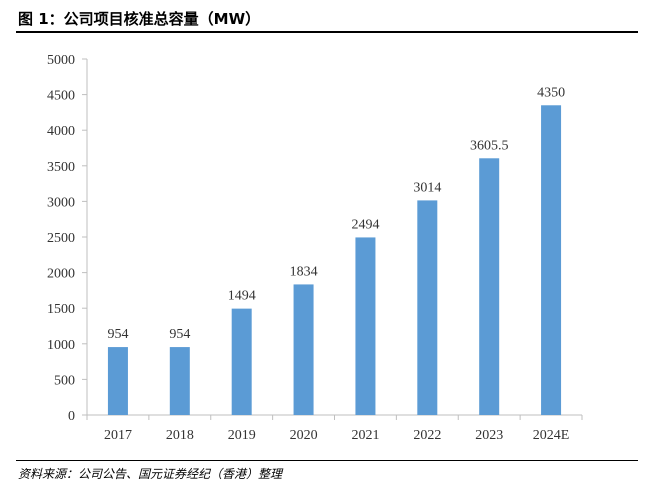 This screenshot has height=487, width=654. Describe the element at coordinates (327, 32) in the screenshot. I see `title-rule` at that location.